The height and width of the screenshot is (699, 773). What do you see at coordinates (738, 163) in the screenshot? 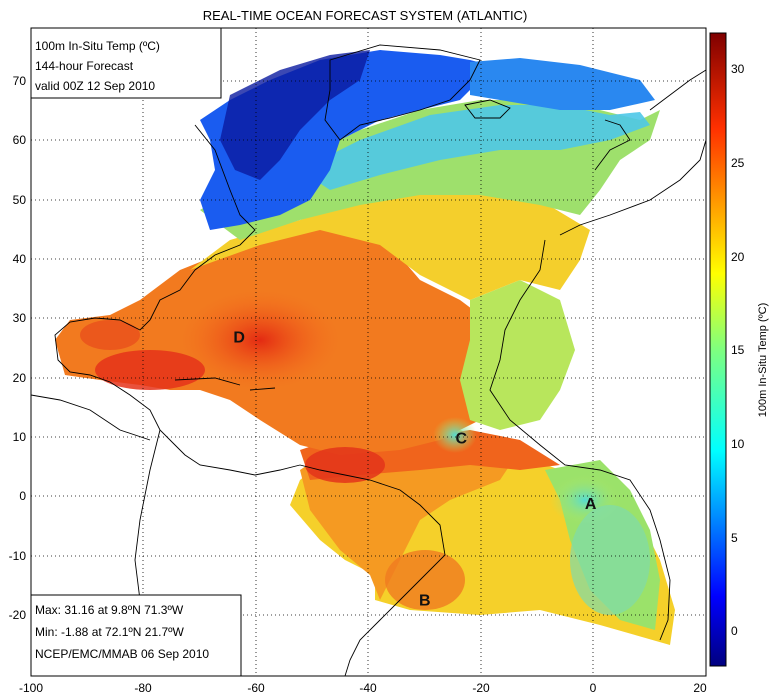
I see `colorbar-tick: 25` at bounding box center [738, 163].